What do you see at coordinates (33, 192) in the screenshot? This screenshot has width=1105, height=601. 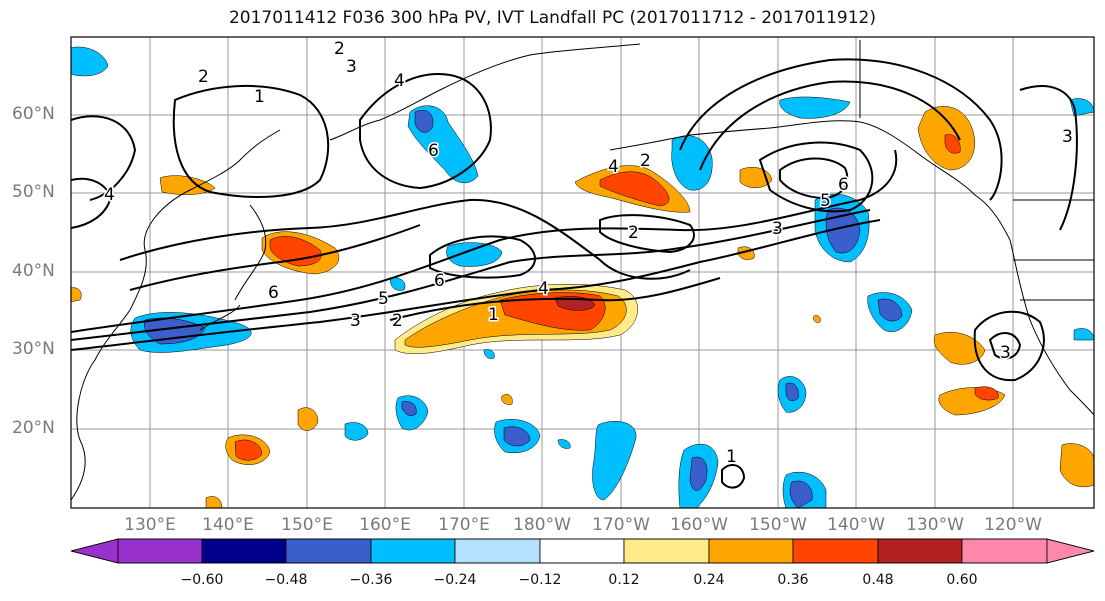 I see `lat-label: 50°N` at bounding box center [33, 192].